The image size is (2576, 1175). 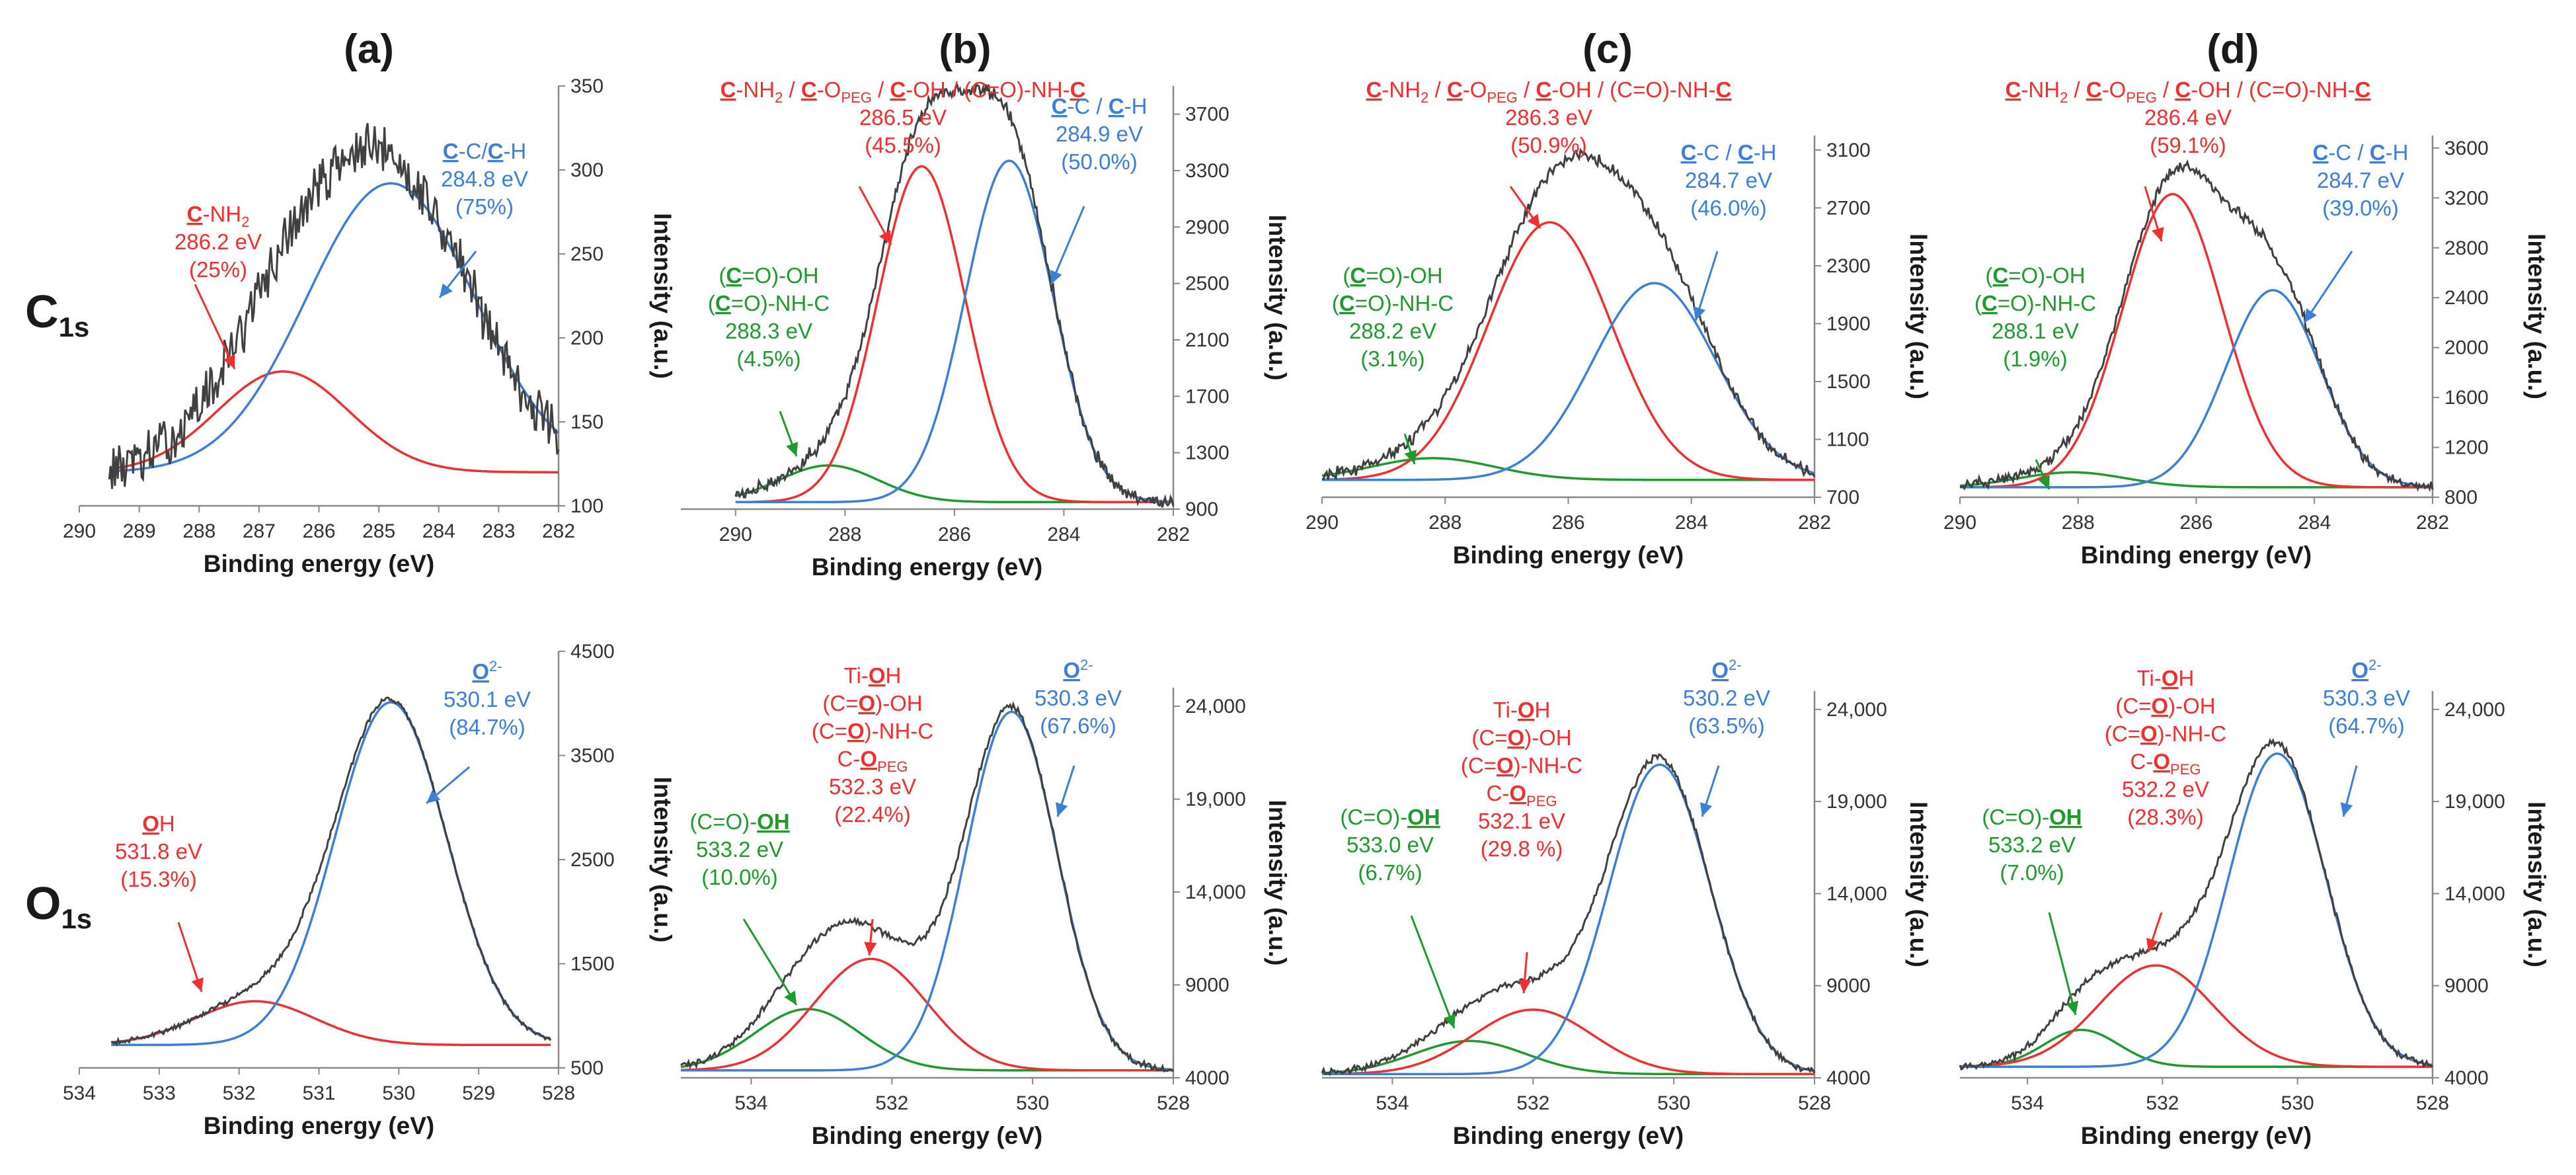 I want to click on y-tick-label: 2900, so click(x=1207, y=227).